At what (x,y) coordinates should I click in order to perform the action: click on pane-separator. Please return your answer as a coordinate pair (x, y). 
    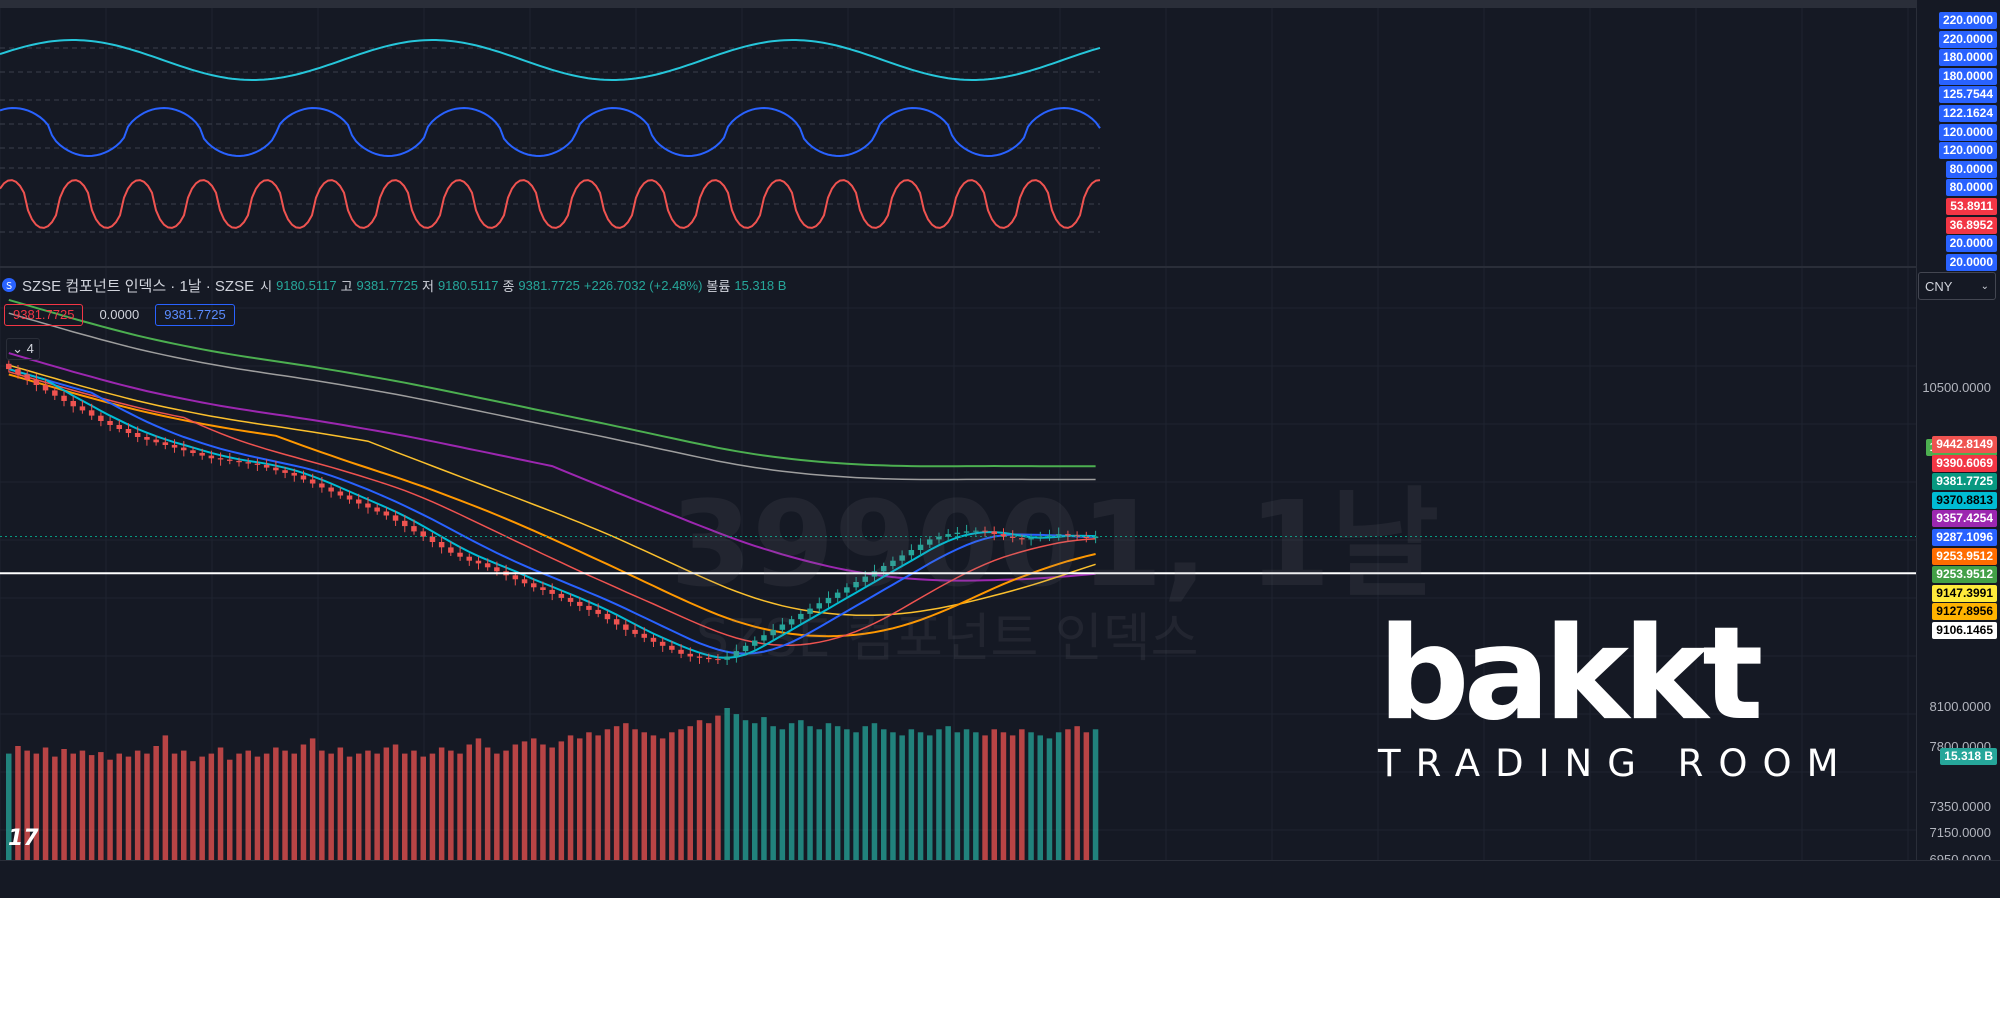
    Looking at the image, I should click on (958, 267).